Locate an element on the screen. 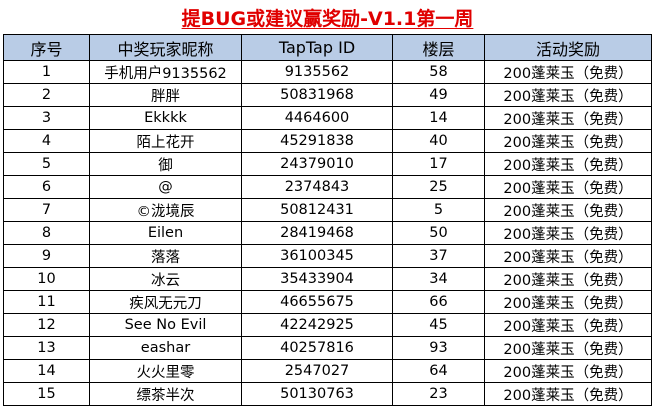 The image size is (655, 411). cell-taptap-id: 50812431 is located at coordinates (317, 210).